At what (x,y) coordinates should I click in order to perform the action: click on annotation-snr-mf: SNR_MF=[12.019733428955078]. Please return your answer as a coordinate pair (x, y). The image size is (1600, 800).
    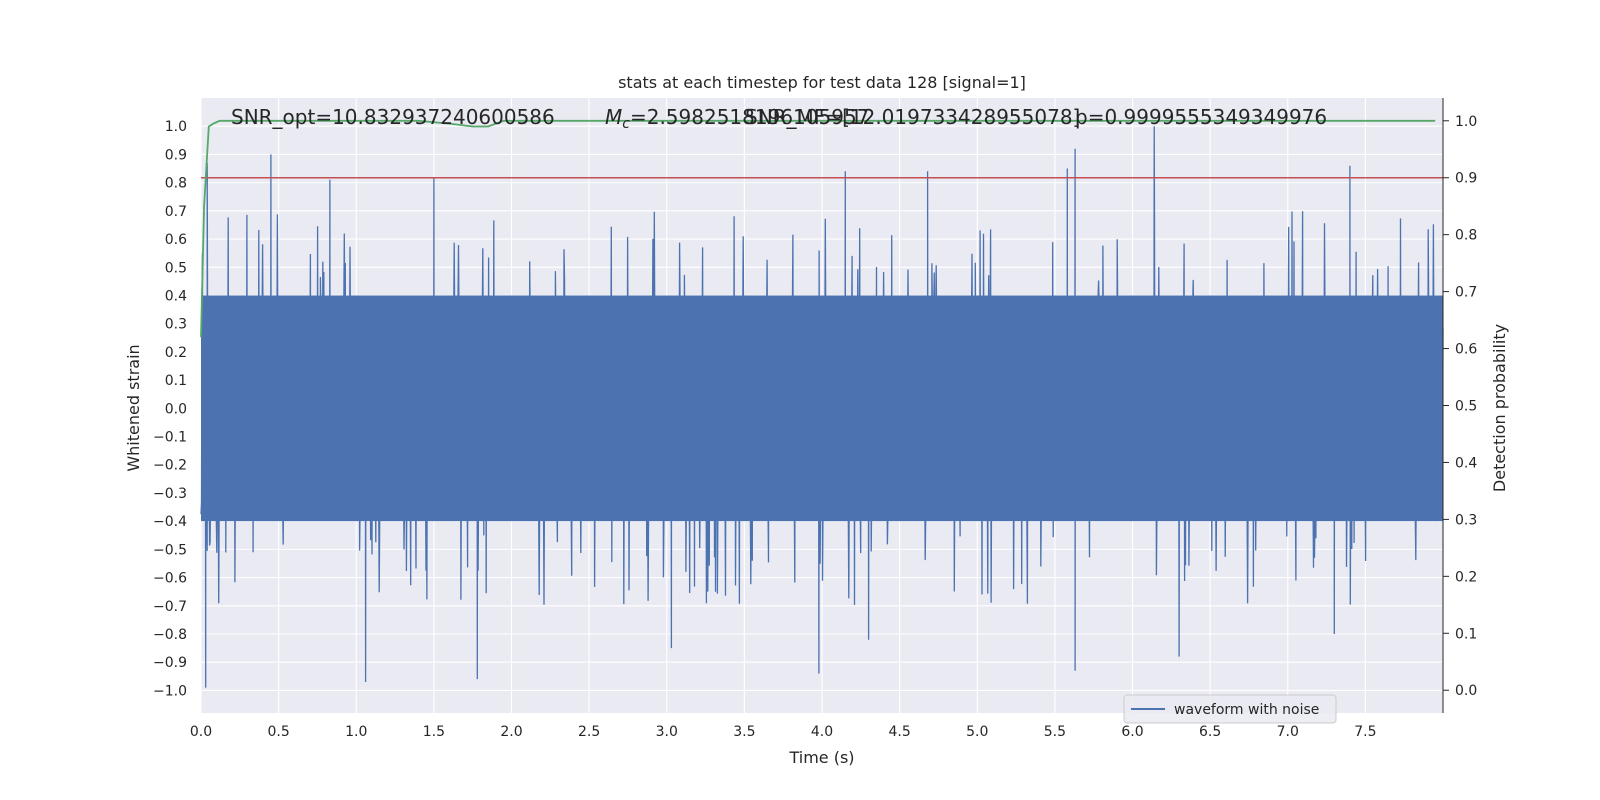
    Looking at the image, I should click on (912, 117).